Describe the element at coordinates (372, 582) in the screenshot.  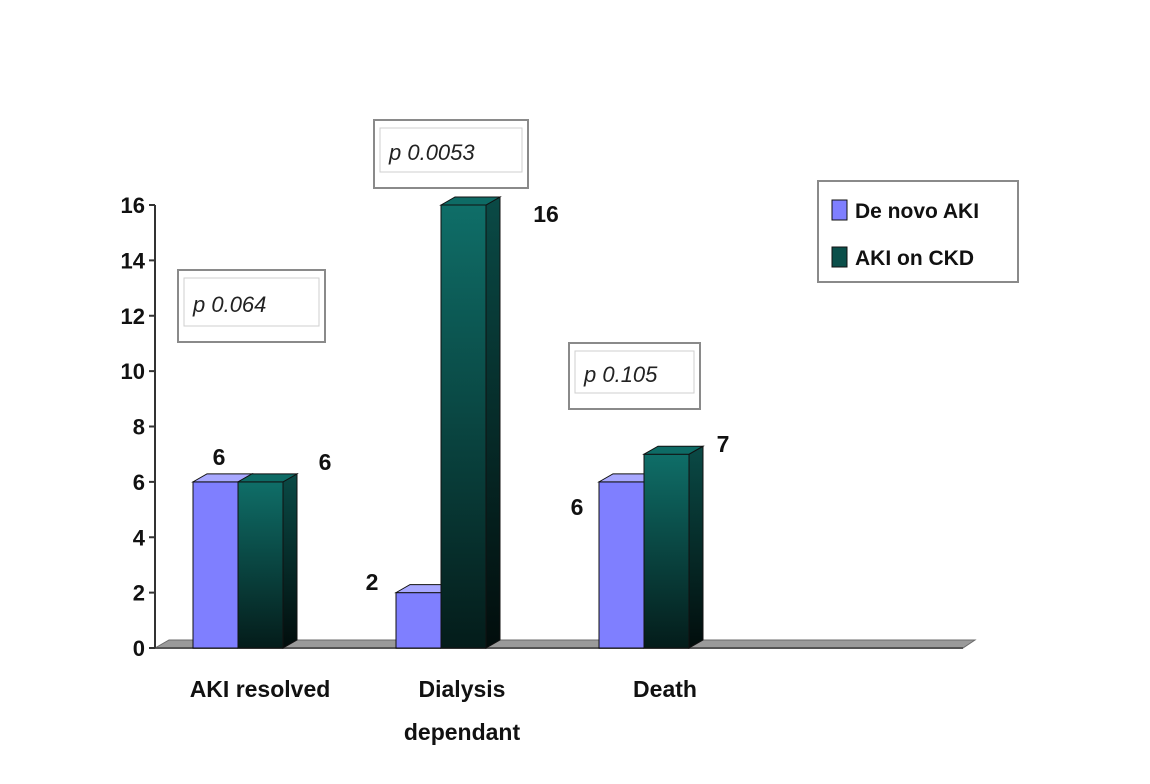
I see `data-label: 2` at that location.